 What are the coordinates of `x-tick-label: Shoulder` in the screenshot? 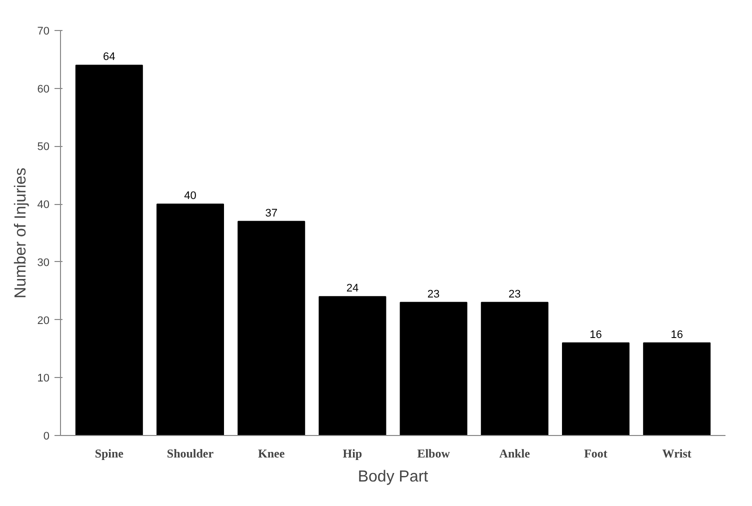 It's located at (190, 453).